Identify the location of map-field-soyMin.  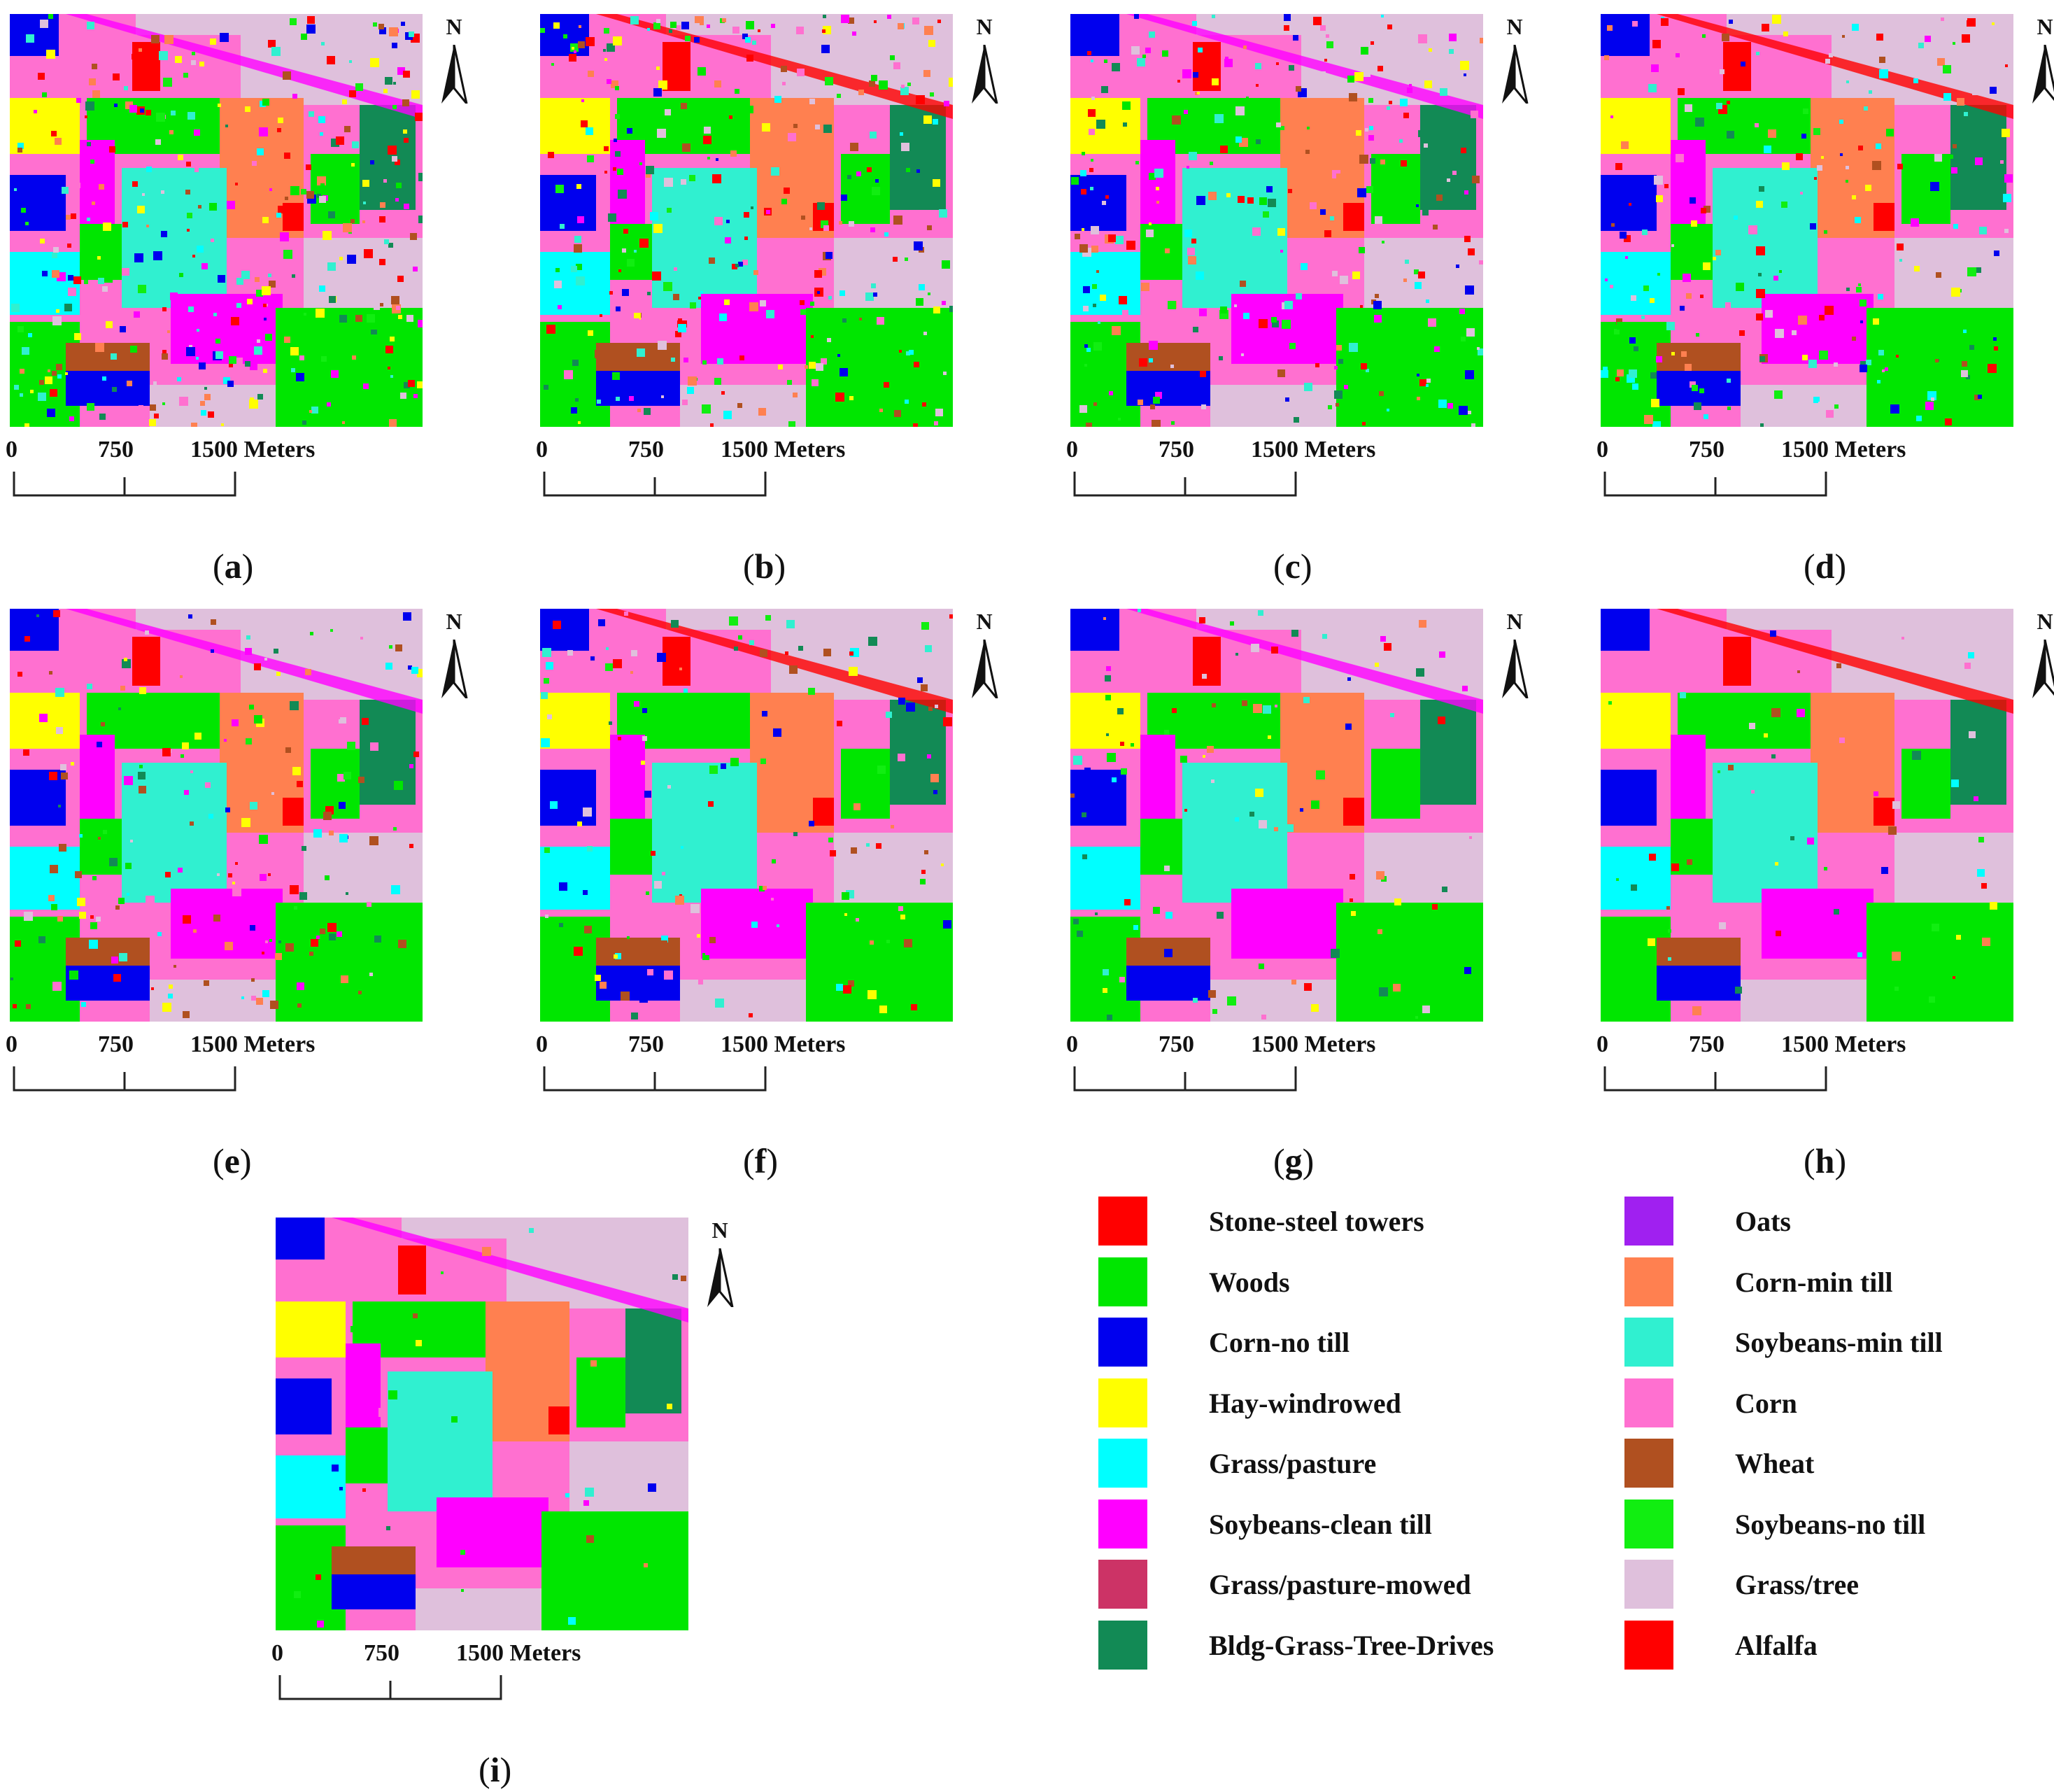
(1234, 833).